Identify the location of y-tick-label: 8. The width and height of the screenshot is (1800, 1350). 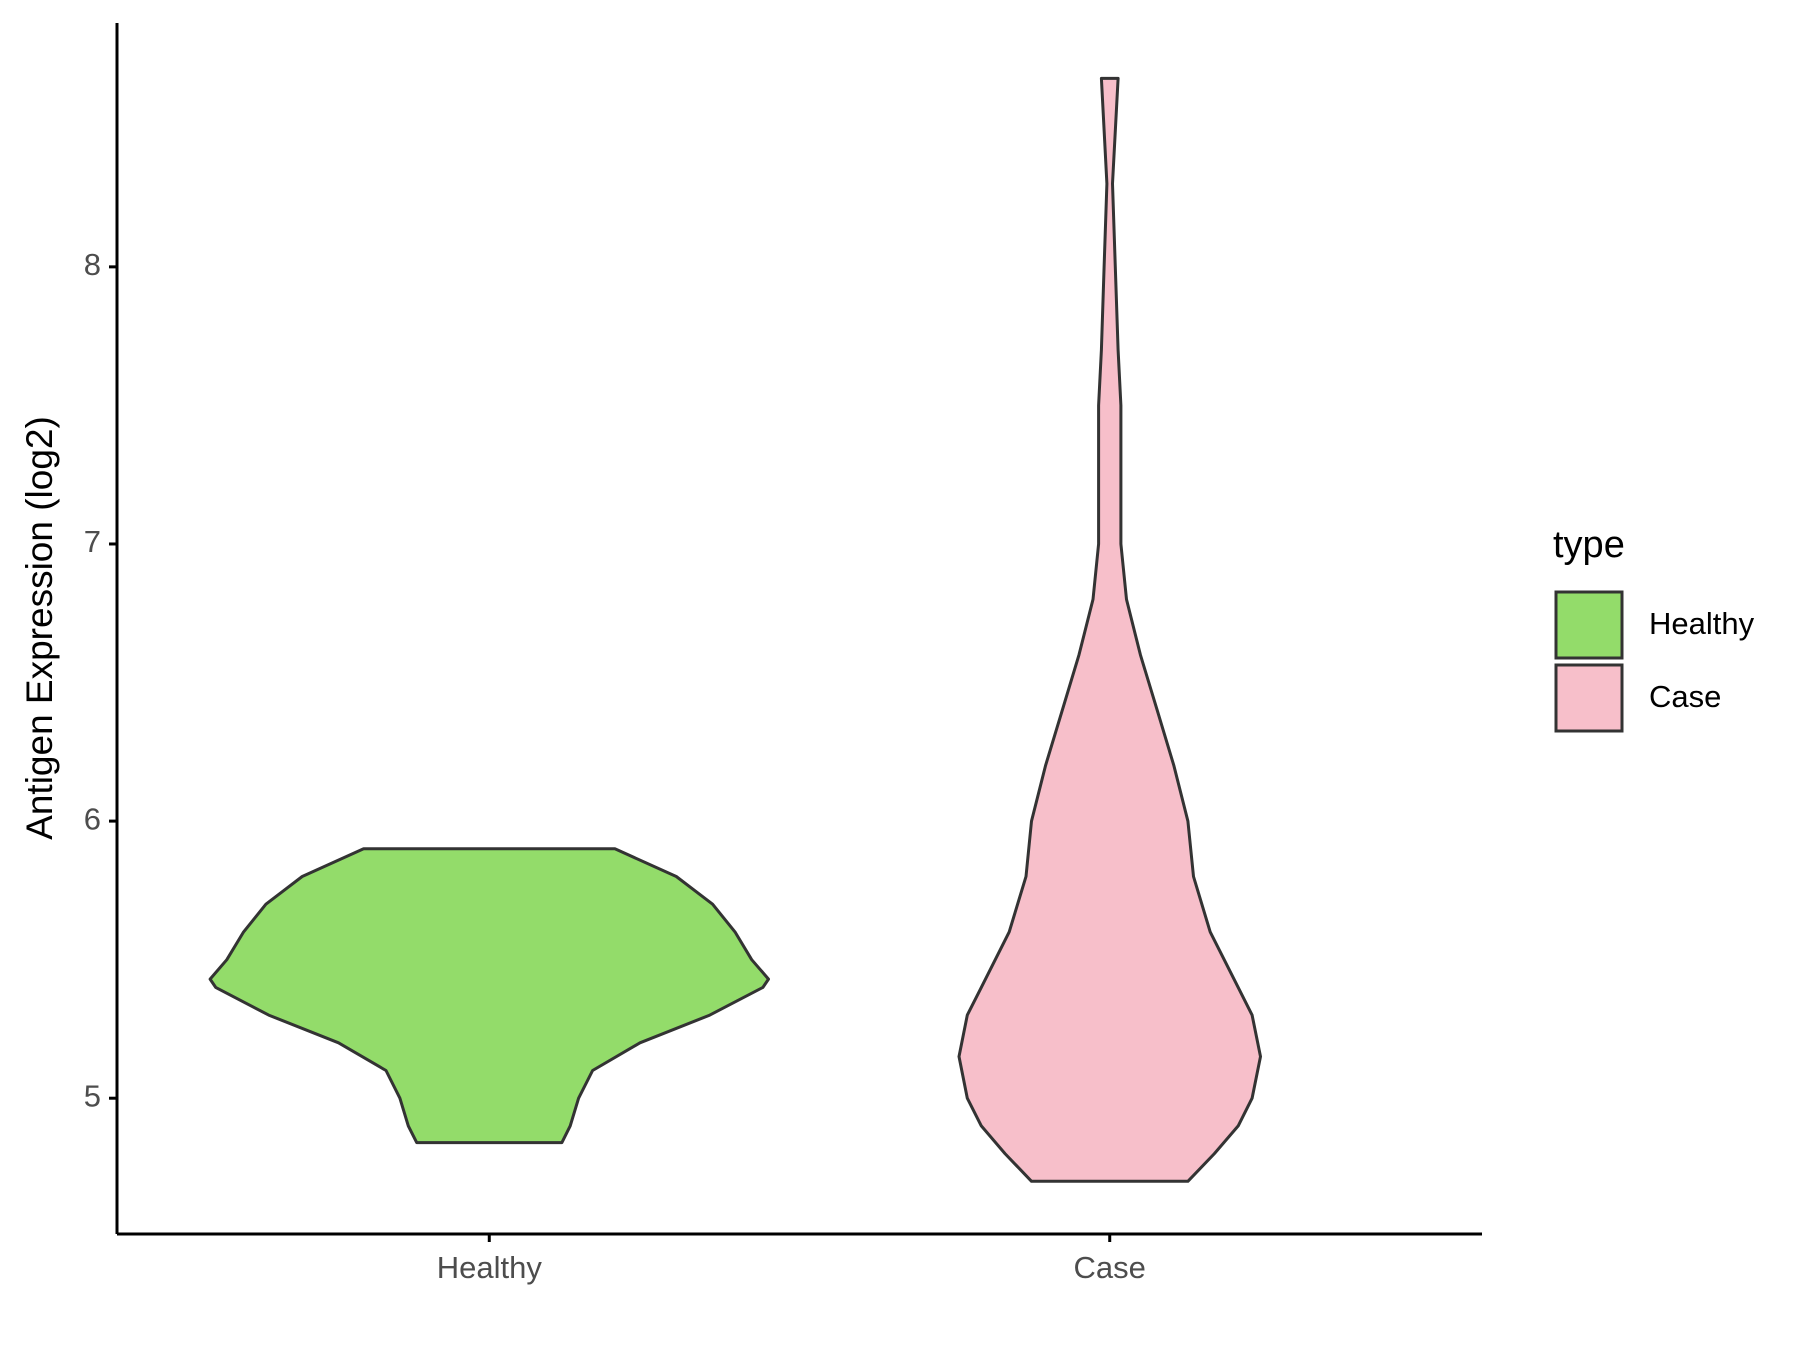
(92, 264).